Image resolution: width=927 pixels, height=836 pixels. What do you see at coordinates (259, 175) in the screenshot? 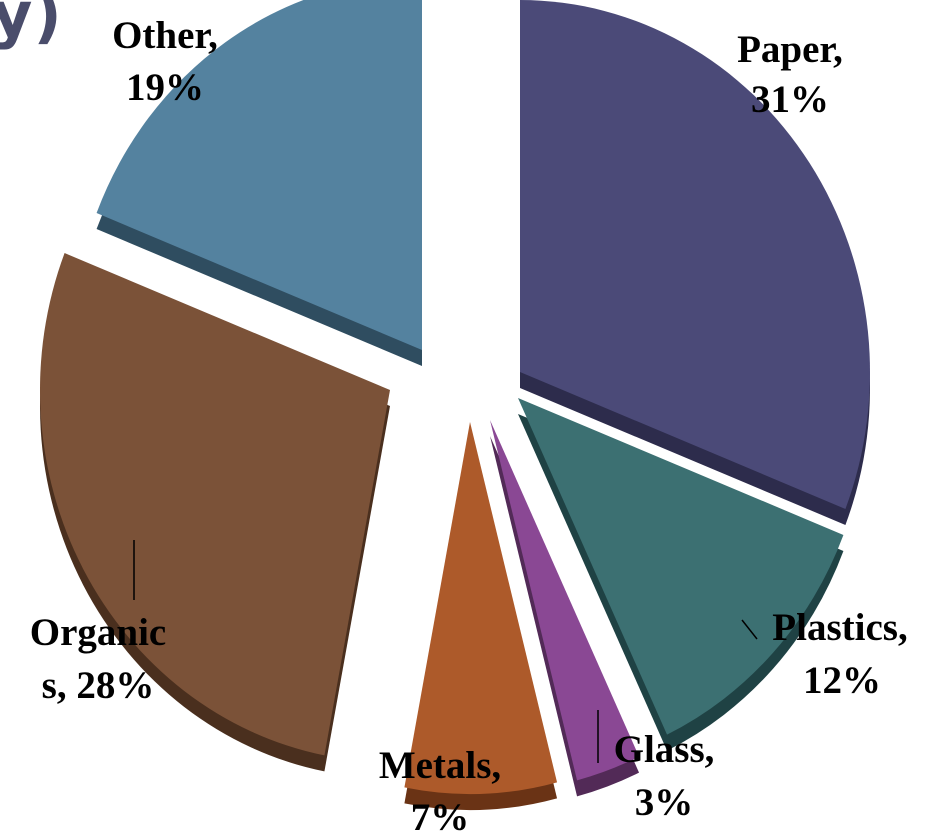
I see `slice-other` at bounding box center [259, 175].